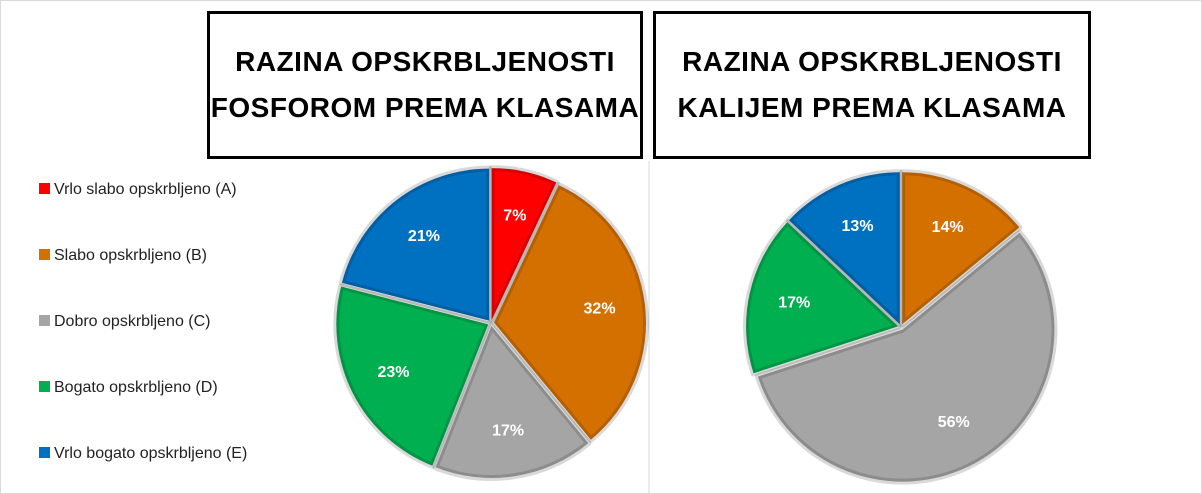 The width and height of the screenshot is (1202, 494). I want to click on legend-item: Bogato opskrbljeno (D), so click(171, 388).